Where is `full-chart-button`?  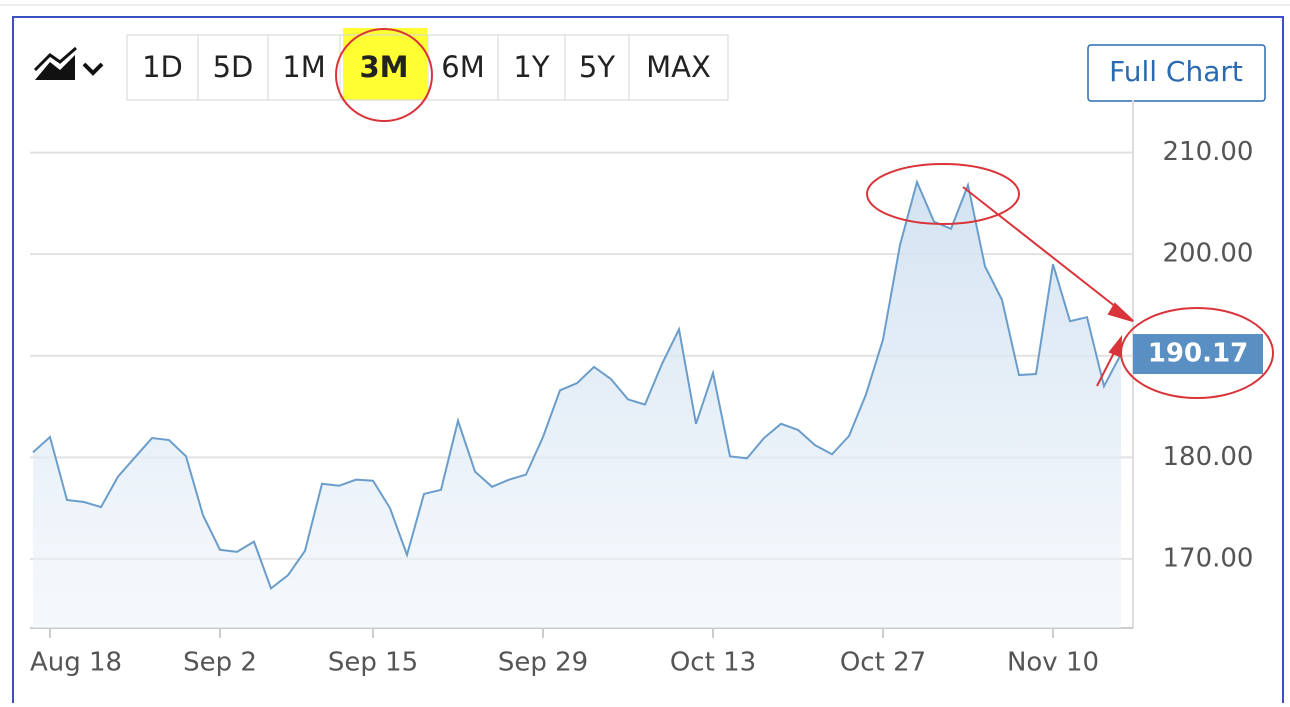 full-chart-button is located at coordinates (1176, 73).